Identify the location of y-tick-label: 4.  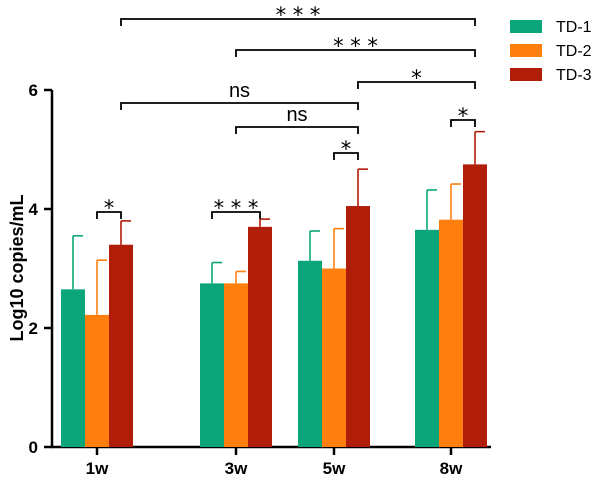
(34, 209).